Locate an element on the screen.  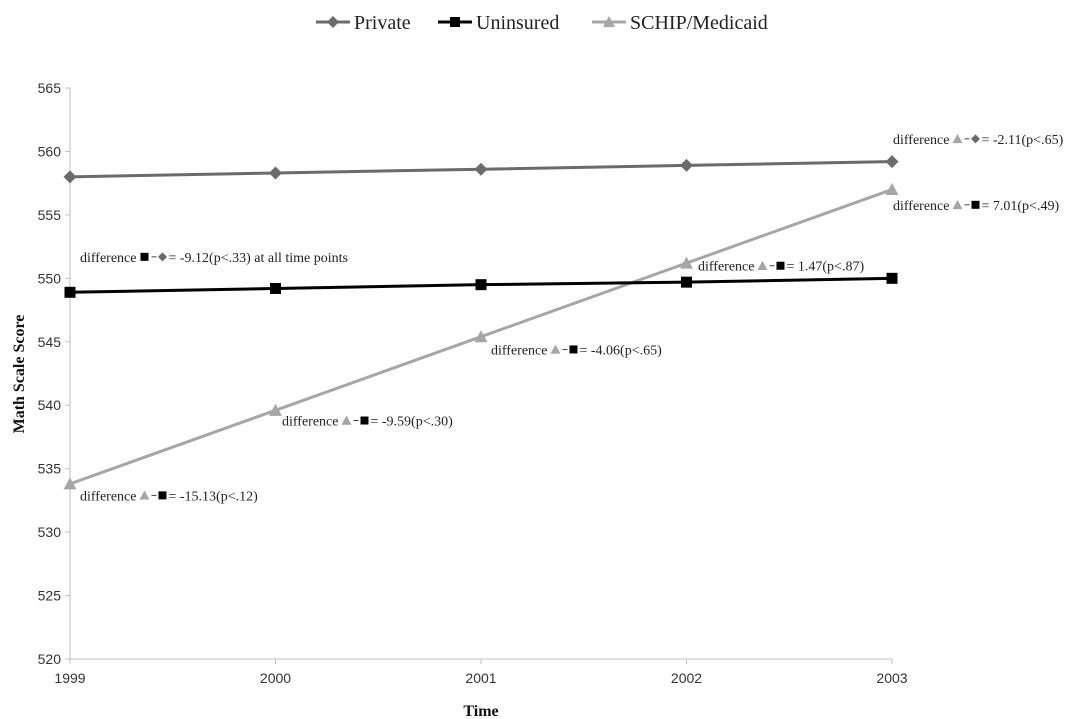
y-tick-label: 545 is located at coordinates (50, 342).